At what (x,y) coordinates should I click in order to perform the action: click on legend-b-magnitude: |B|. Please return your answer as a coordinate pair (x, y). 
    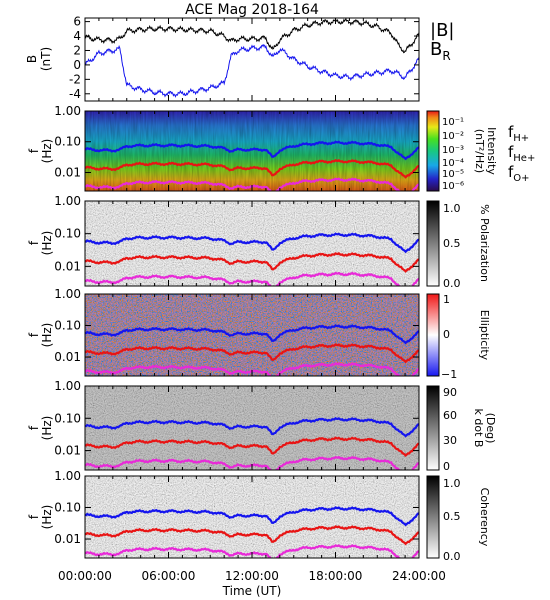
    Looking at the image, I should click on (442, 30).